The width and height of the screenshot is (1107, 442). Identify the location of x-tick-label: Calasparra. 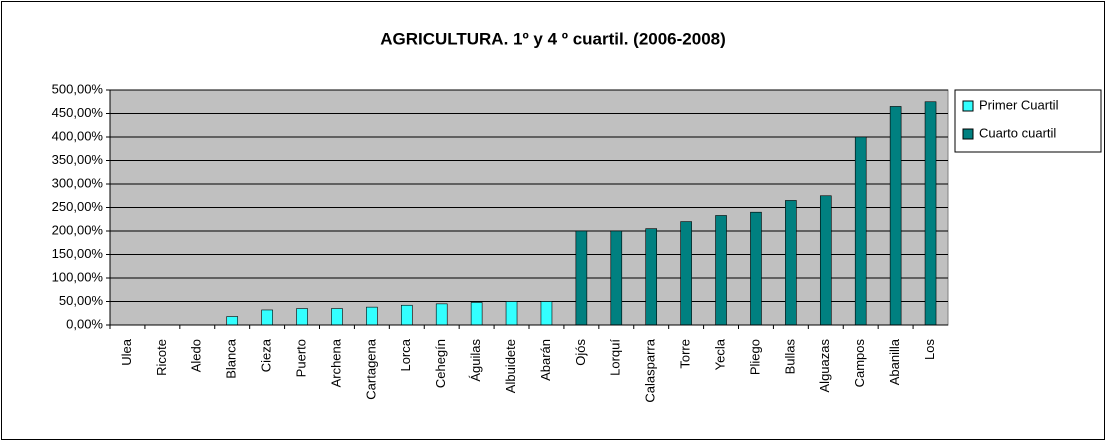
(650, 370).